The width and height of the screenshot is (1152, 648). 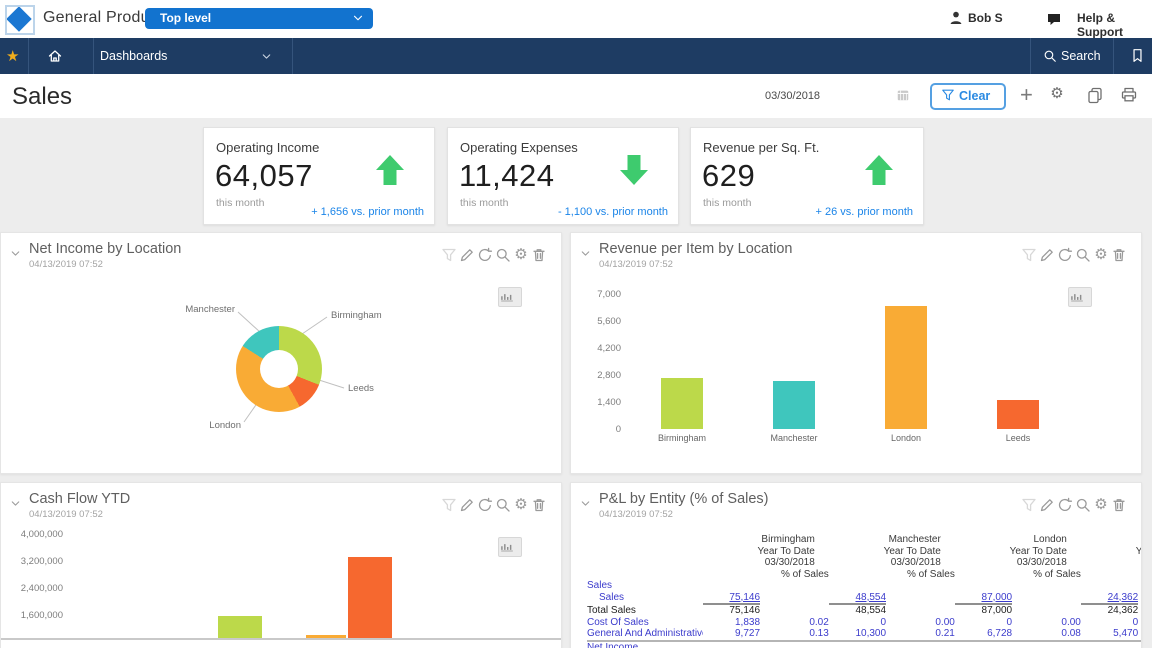 What do you see at coordinates (968, 96) in the screenshot?
I see `clear-filter-button: Clear` at bounding box center [968, 96].